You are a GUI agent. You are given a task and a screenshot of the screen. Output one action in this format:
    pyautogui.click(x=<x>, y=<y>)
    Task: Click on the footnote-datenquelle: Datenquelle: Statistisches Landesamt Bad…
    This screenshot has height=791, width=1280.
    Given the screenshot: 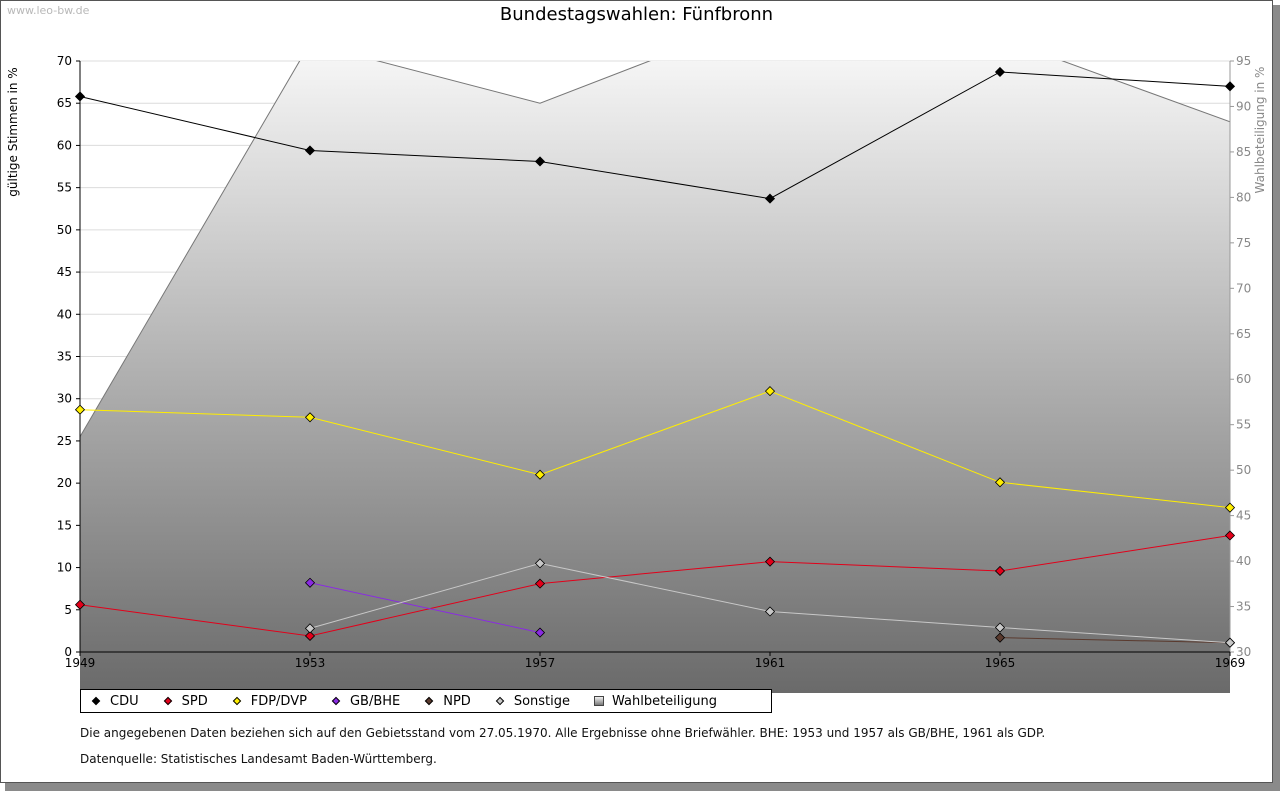 What is the action you would take?
    pyautogui.click(x=258, y=759)
    